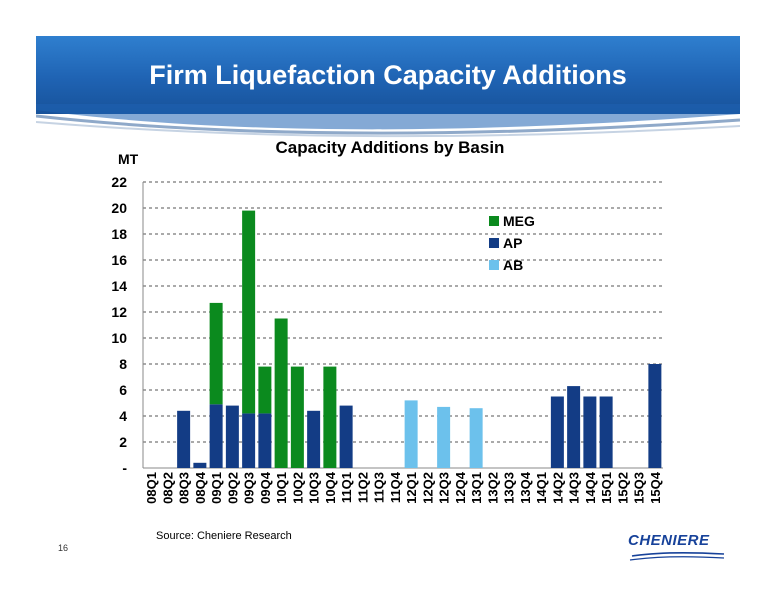  I want to click on legend-swatch-meg, so click(494, 221).